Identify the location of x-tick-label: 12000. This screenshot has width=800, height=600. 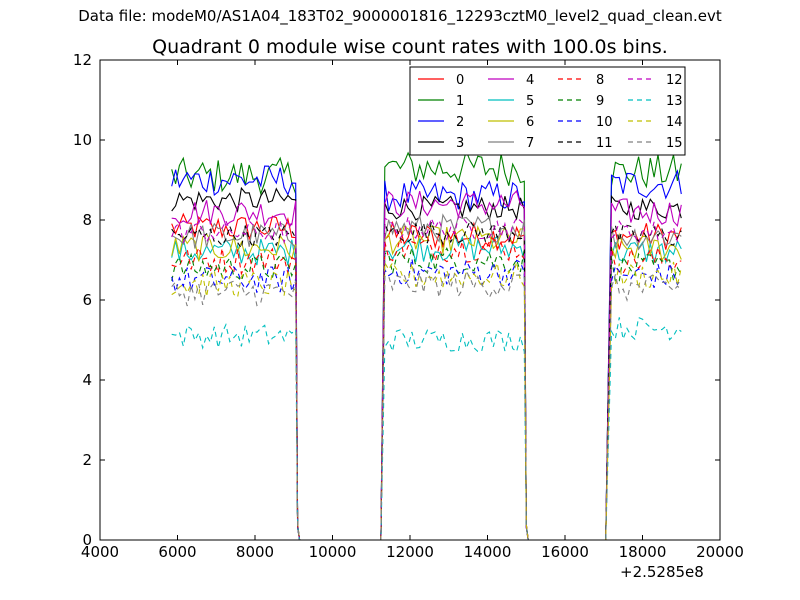
(410, 552).